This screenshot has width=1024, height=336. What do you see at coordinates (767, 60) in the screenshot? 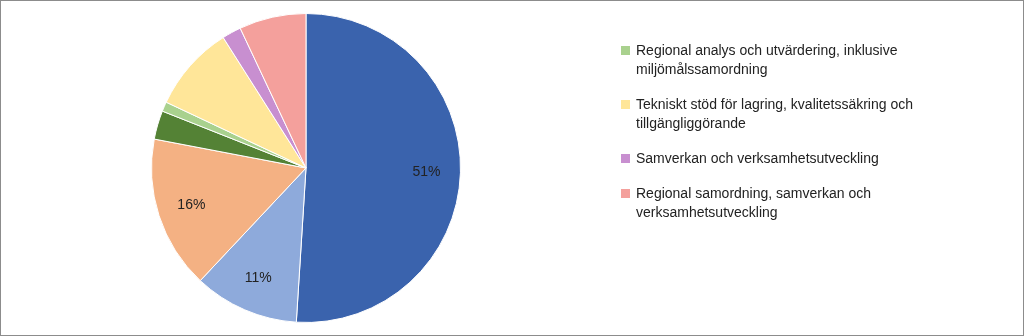
I see `legend-label: Regional analys och utvärdering, inklusive miljömålssamordning` at bounding box center [767, 60].